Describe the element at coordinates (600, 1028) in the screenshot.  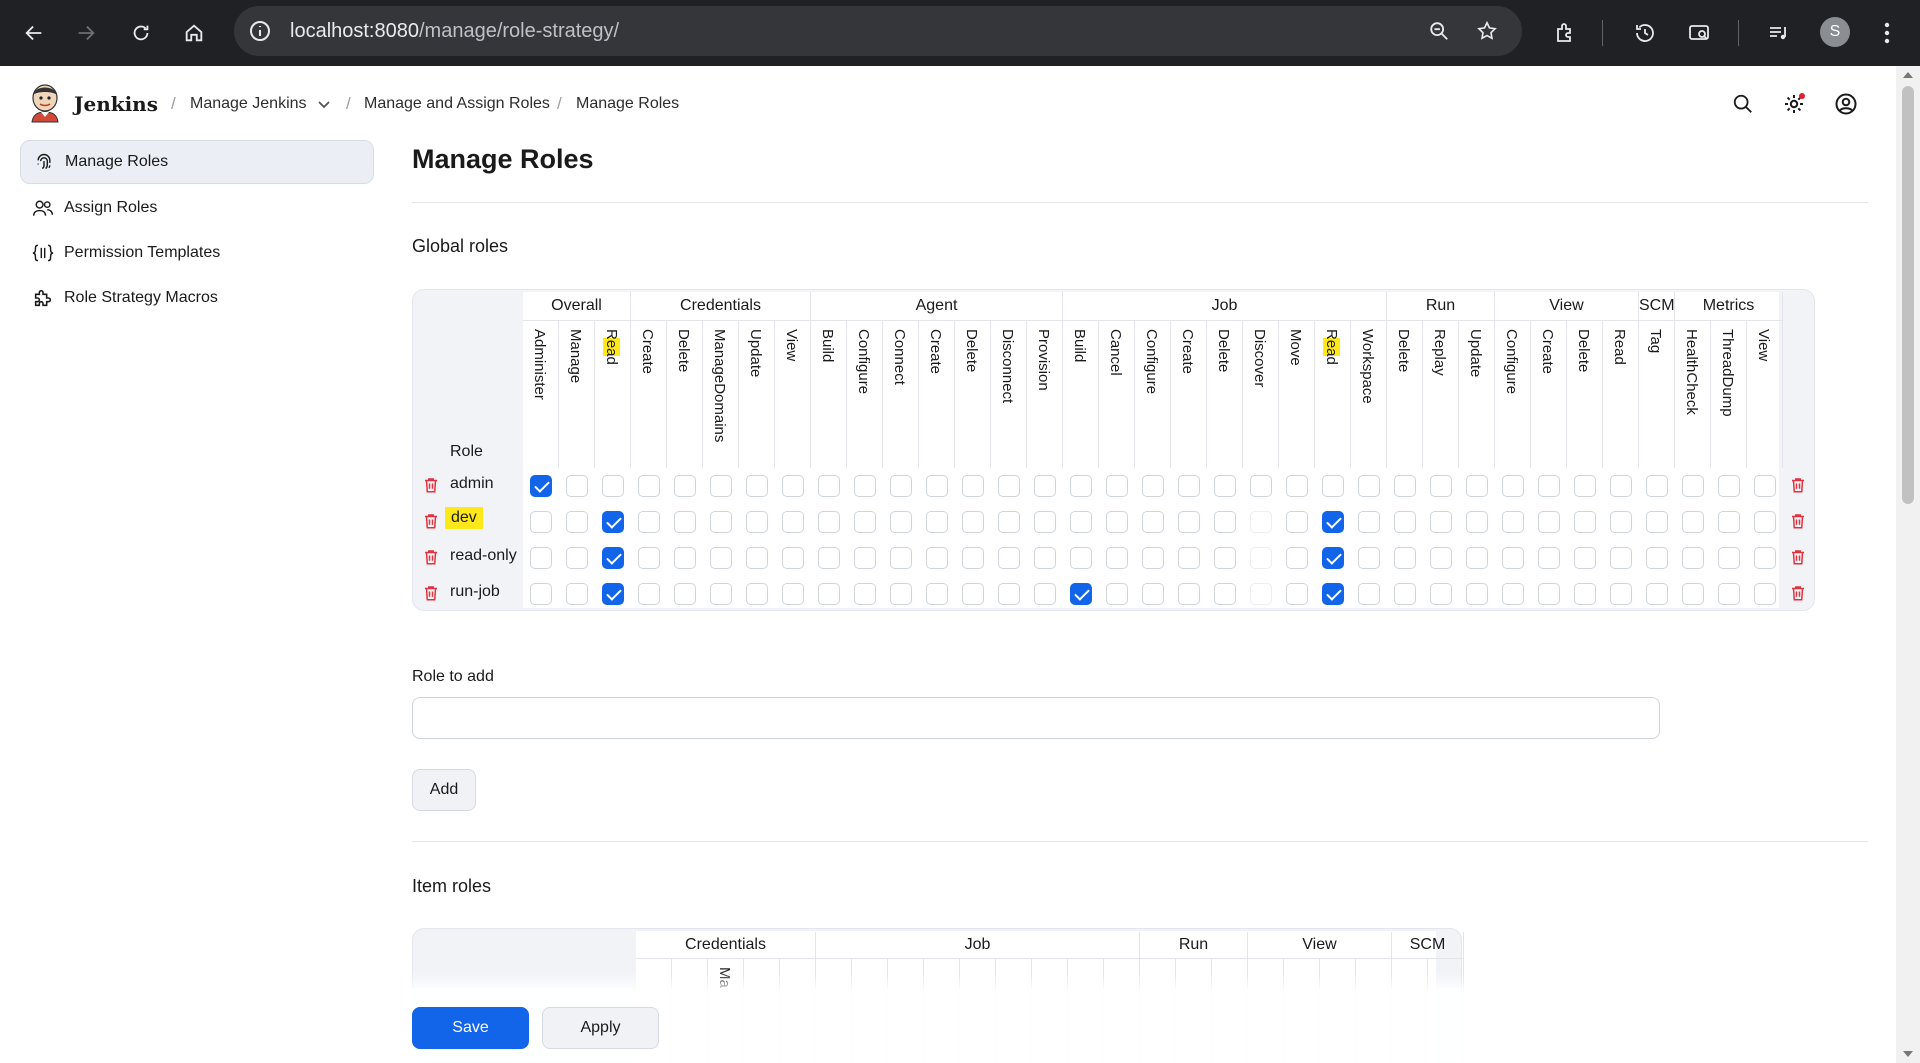
I see `apply-button: Apply` at that location.